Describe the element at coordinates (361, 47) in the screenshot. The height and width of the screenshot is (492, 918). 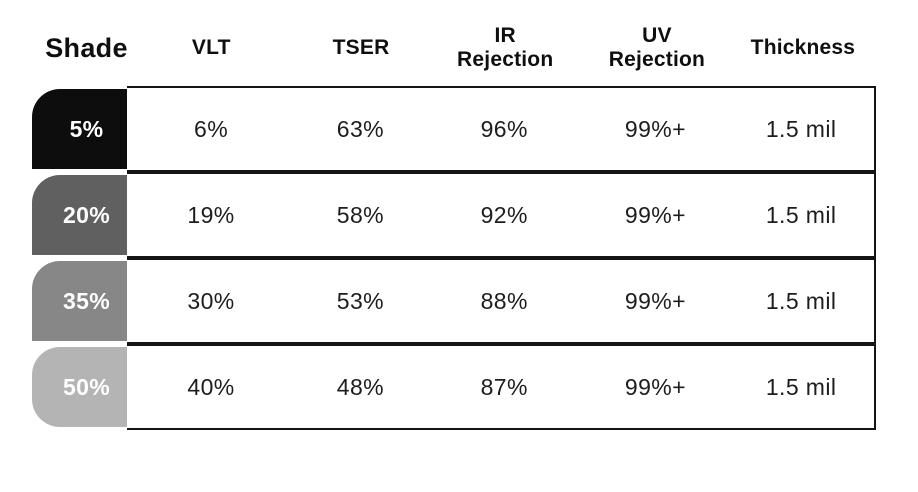
I see `column-header-tser: TSER` at that location.